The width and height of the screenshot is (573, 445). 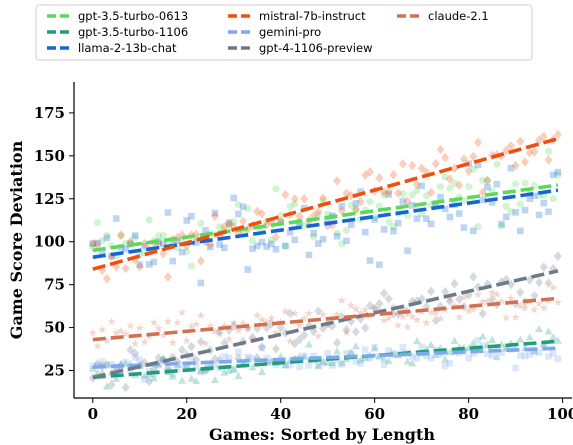 I want to click on legend-label: claude-2.1, so click(x=458, y=16).